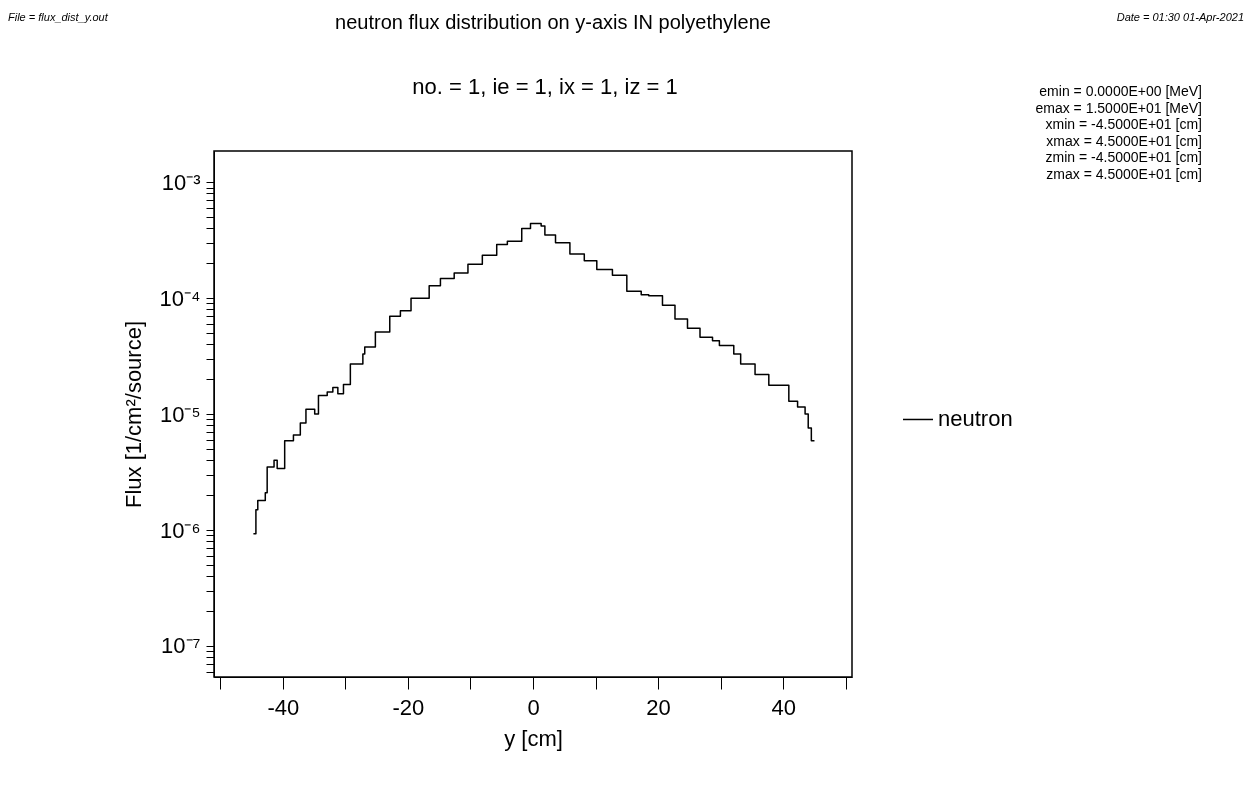  I want to click on text: emin = 0.0000E+00 [MeV], so click(1120, 91).